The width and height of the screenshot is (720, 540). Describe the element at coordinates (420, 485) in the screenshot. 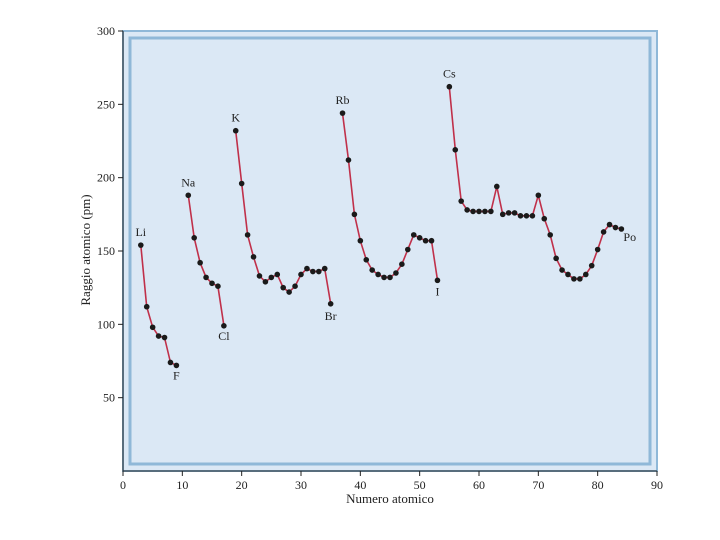

I see `x-tick-label: 50` at that location.